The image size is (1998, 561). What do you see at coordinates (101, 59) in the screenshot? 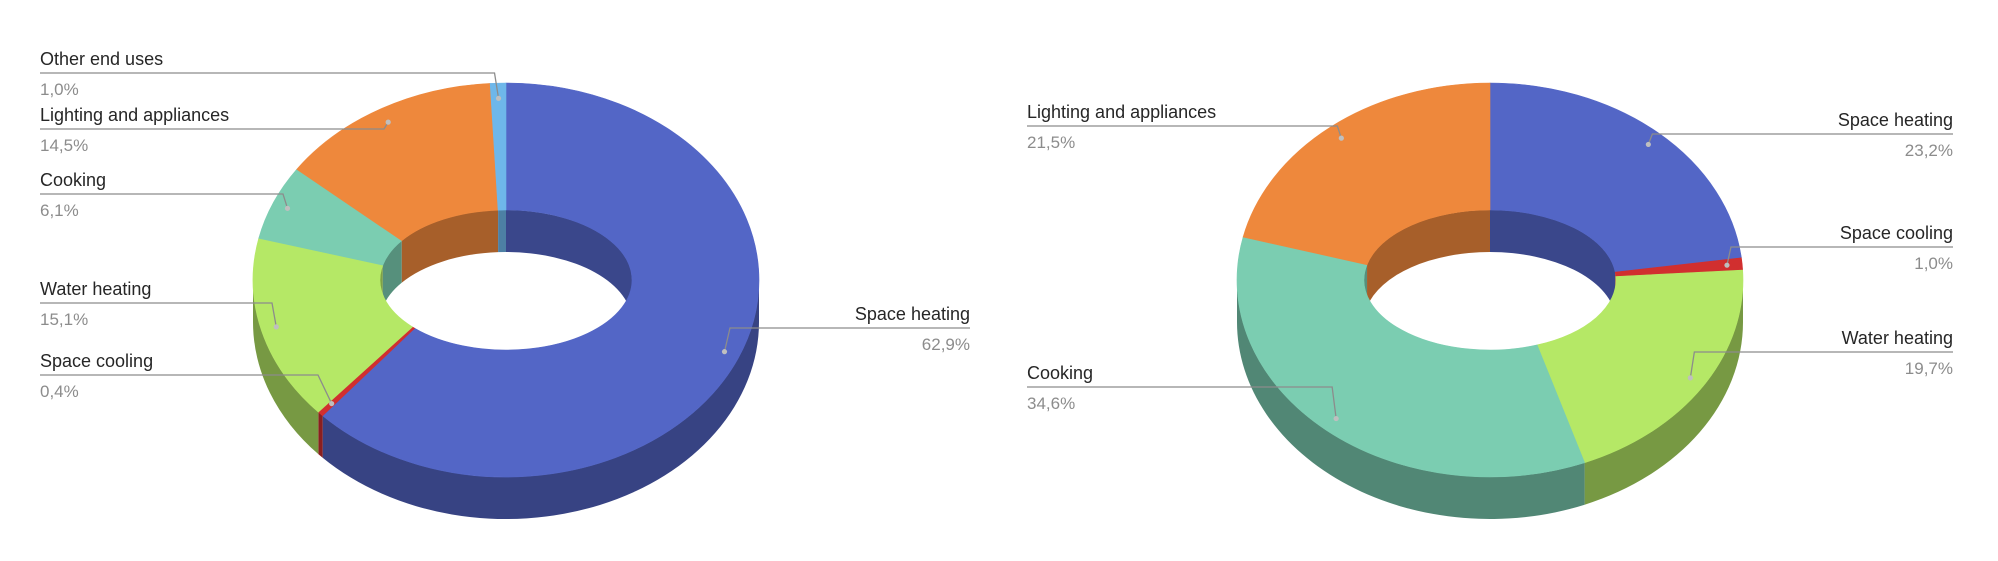
I see `category-label: Other end uses` at bounding box center [101, 59].